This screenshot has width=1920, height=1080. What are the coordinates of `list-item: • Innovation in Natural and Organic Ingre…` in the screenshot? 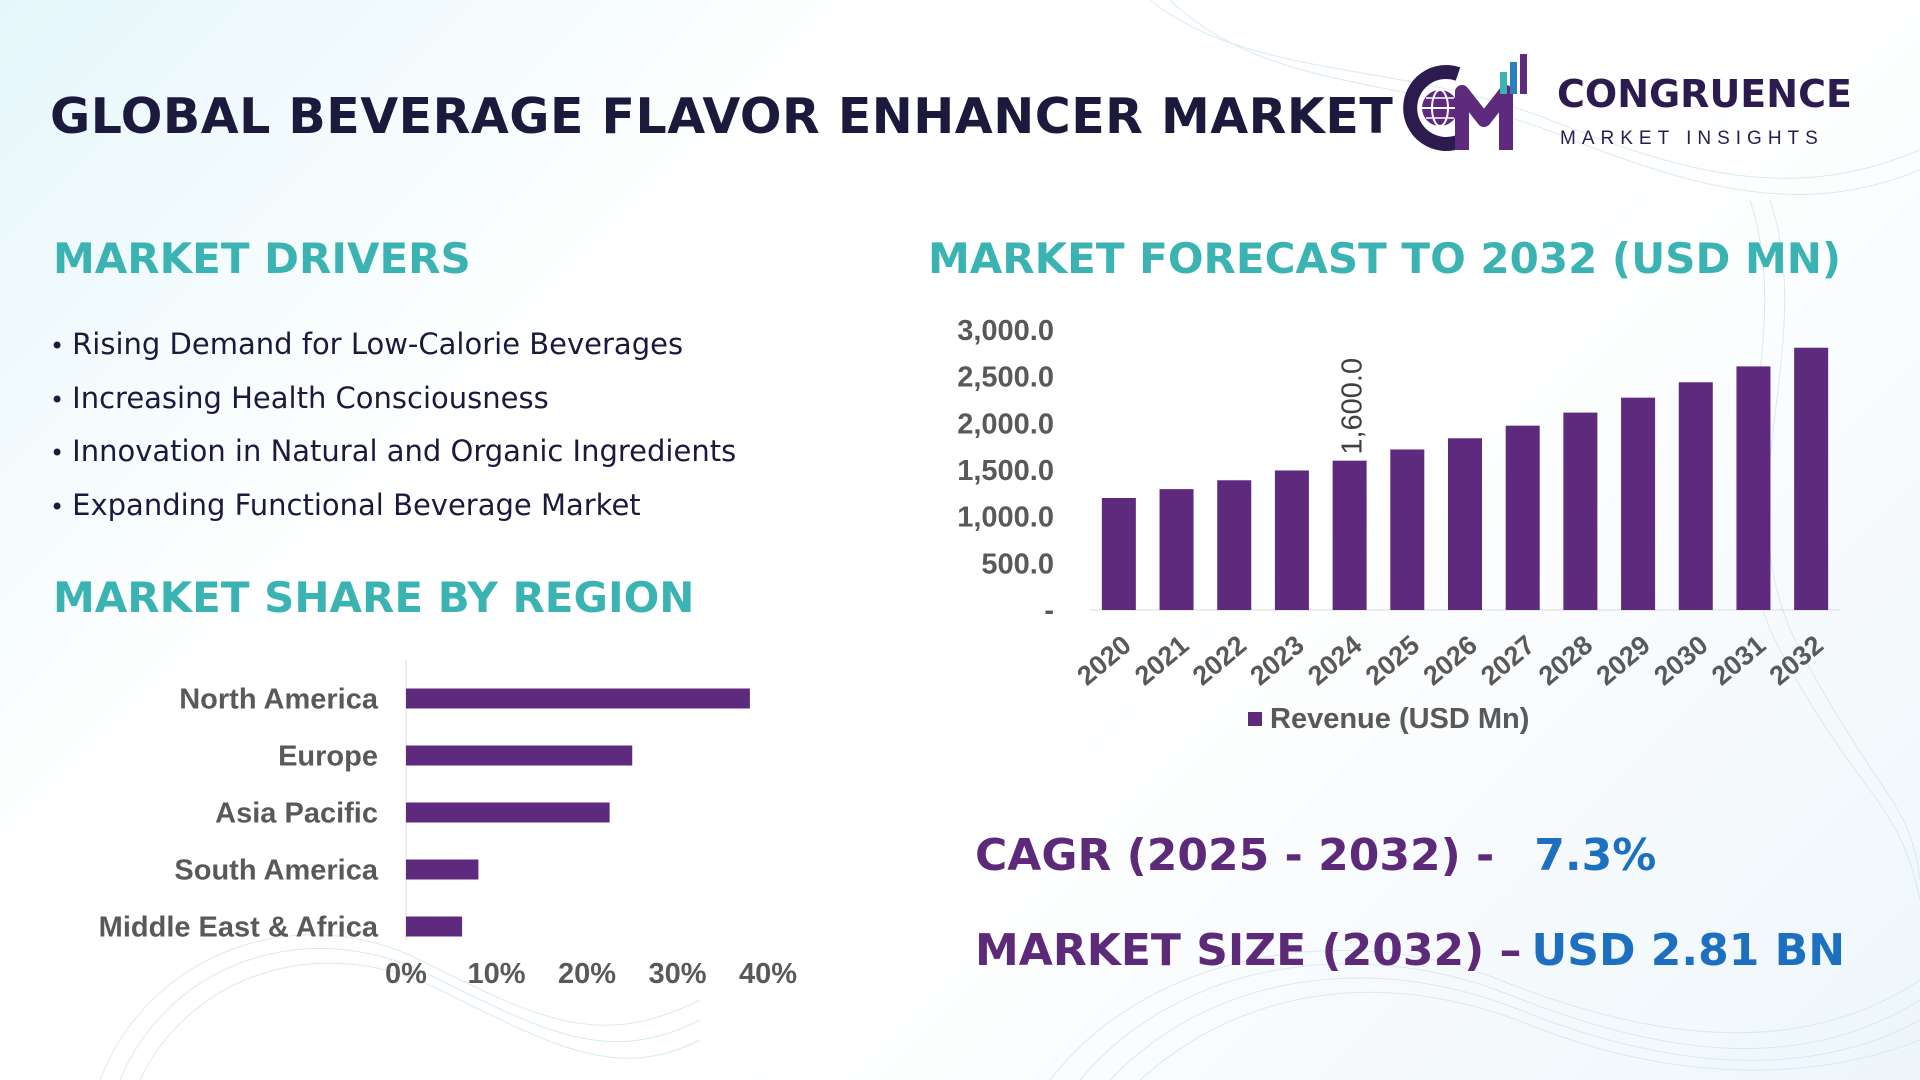 It's located at (393, 451).